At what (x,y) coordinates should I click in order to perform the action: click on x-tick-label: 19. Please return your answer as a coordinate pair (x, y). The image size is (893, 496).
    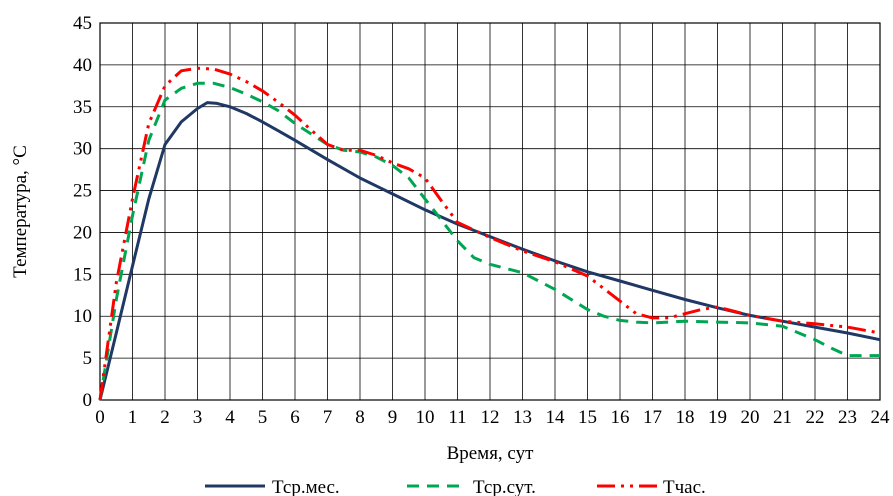
    Looking at the image, I should click on (717, 417).